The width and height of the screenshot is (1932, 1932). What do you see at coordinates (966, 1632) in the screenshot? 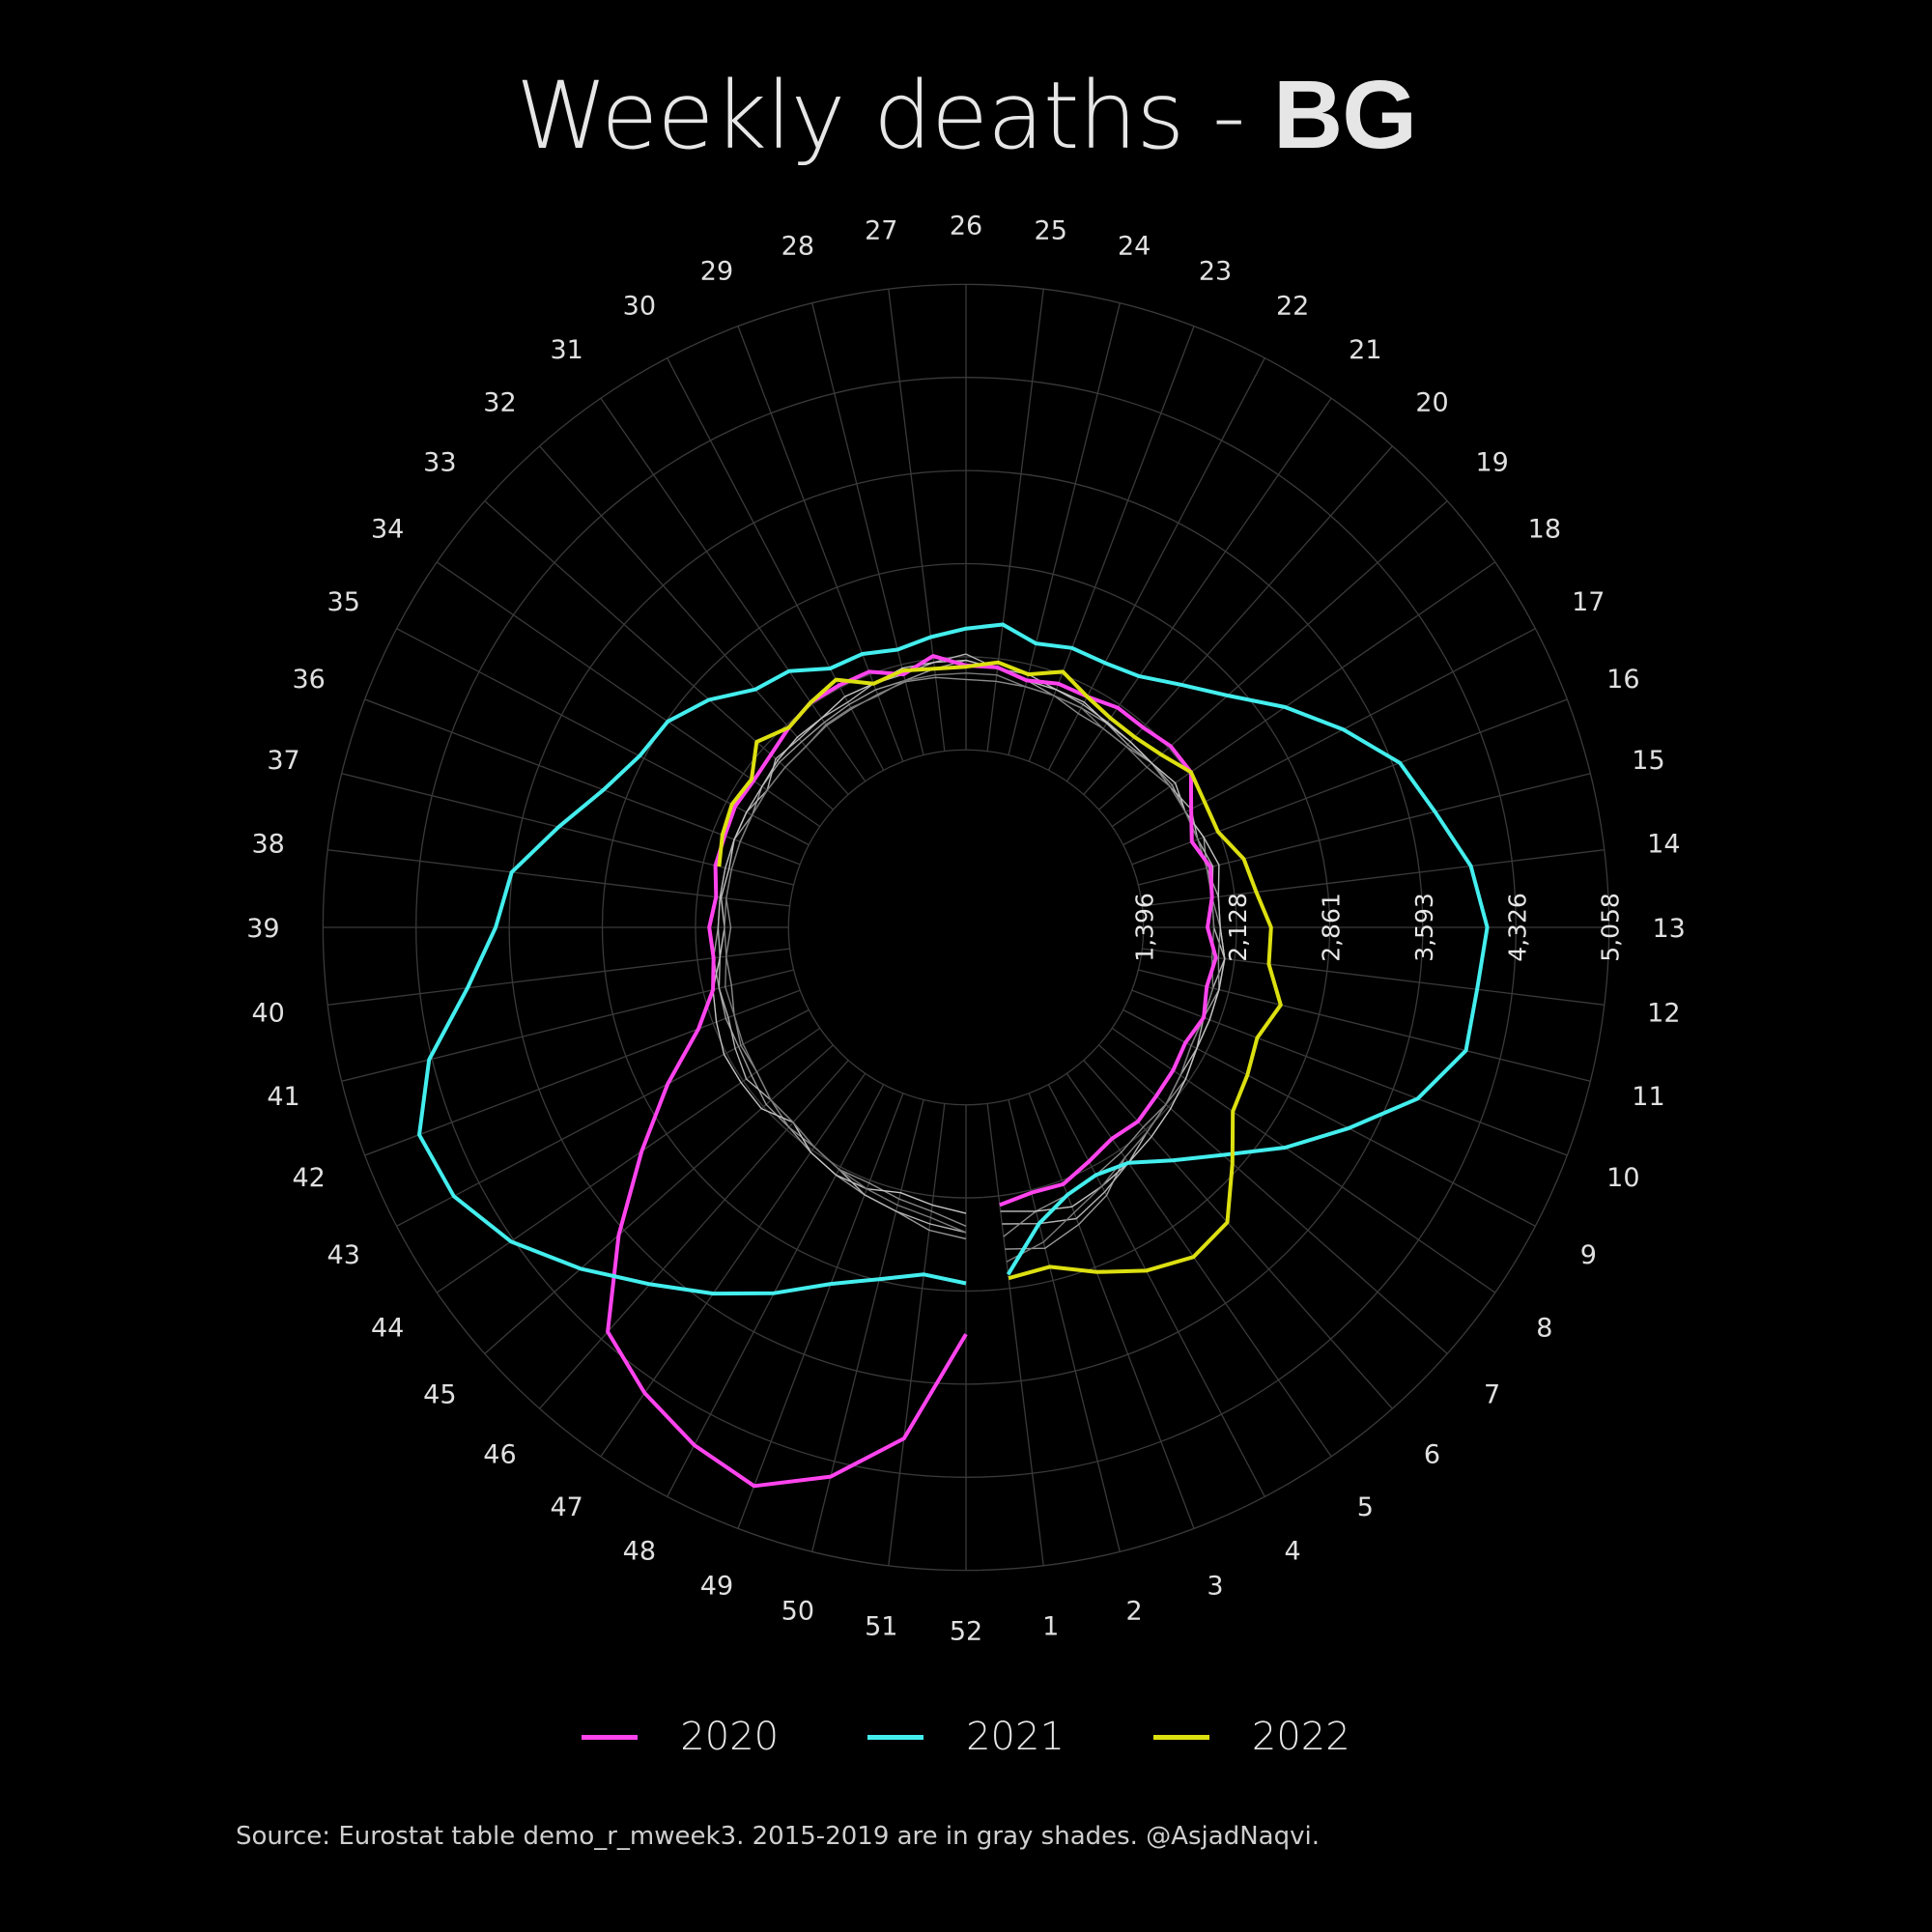
I see `week-label-52: 52` at bounding box center [966, 1632].